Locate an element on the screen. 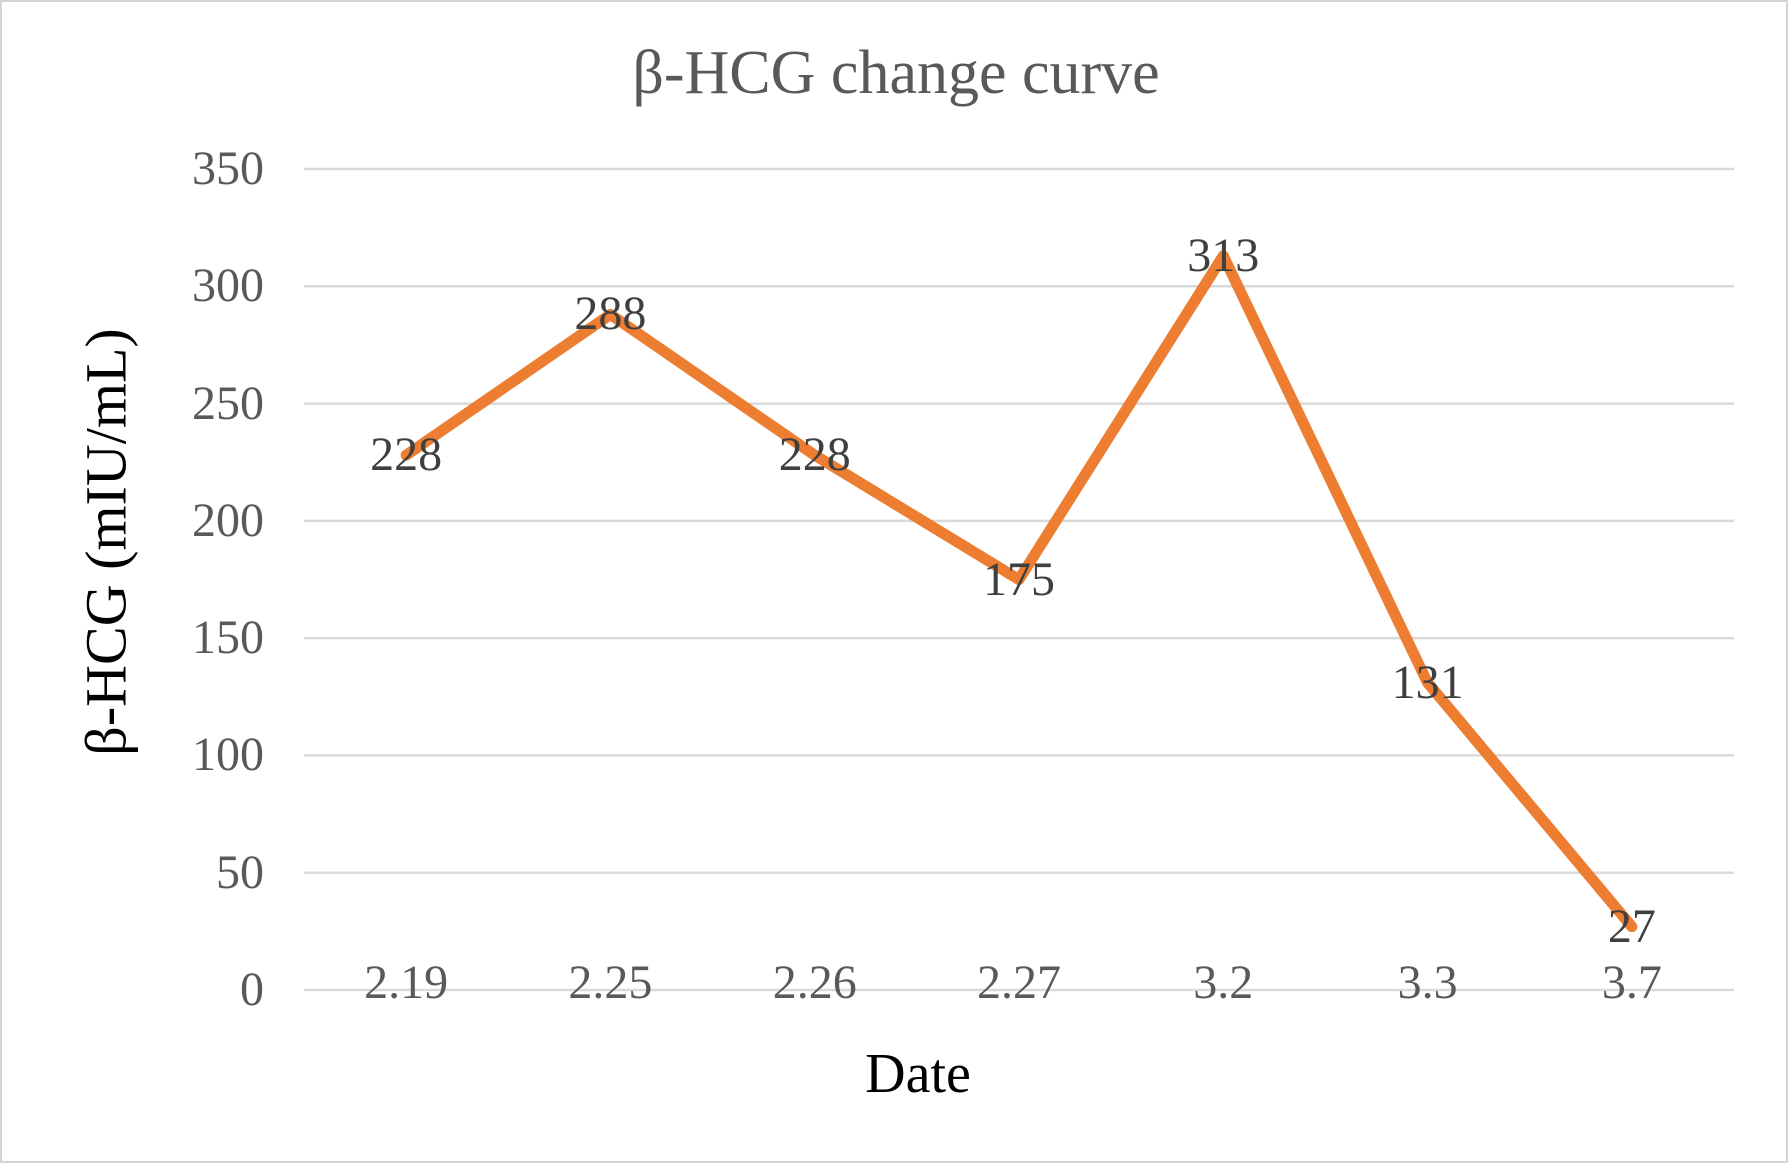 The height and width of the screenshot is (1163, 1788). data-label: 175 is located at coordinates (1019, 579).